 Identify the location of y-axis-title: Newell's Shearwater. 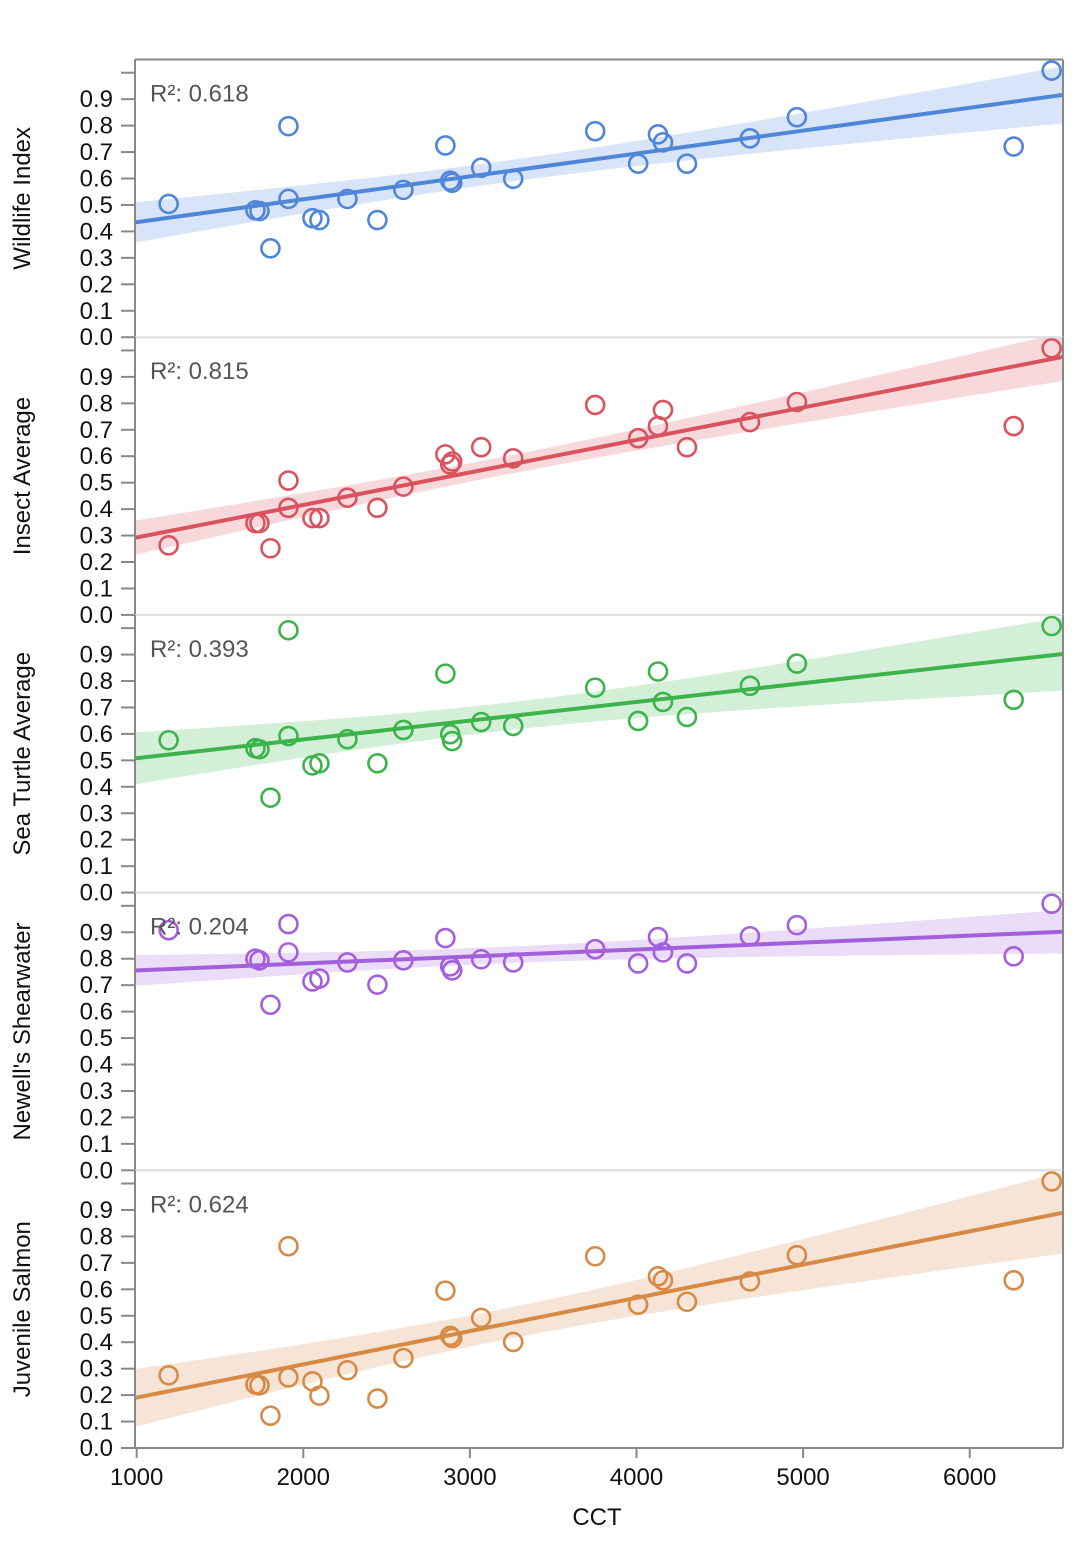
(22, 1031).